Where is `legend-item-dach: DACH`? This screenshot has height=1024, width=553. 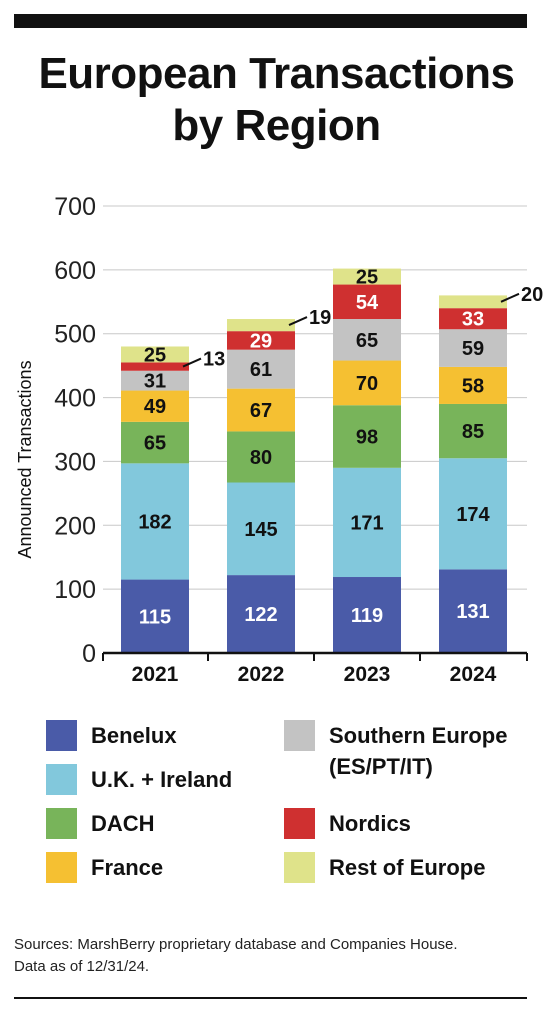
legend-item-dach: DACH is located at coordinates (100, 823).